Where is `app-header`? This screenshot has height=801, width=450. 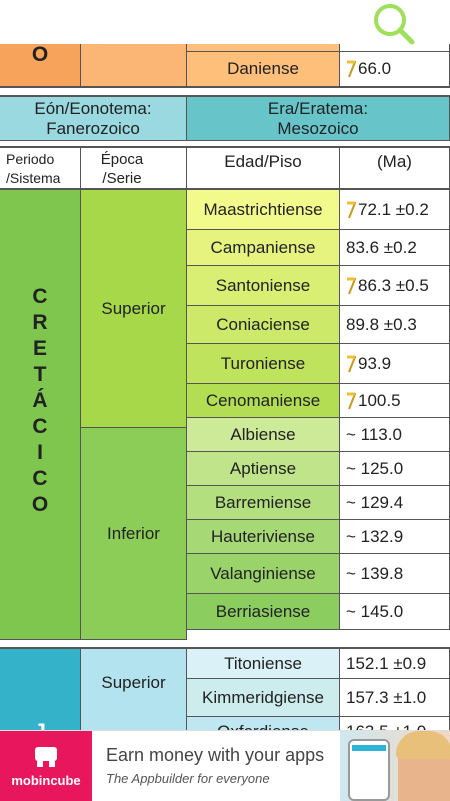
app-header is located at coordinates (225, 23).